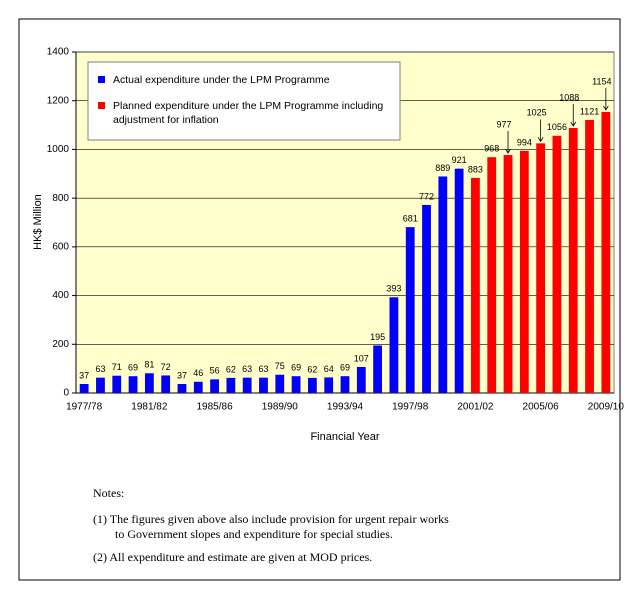 The image size is (638, 603). Describe the element at coordinates (524, 142) in the screenshot. I see `data-label: 994` at that location.